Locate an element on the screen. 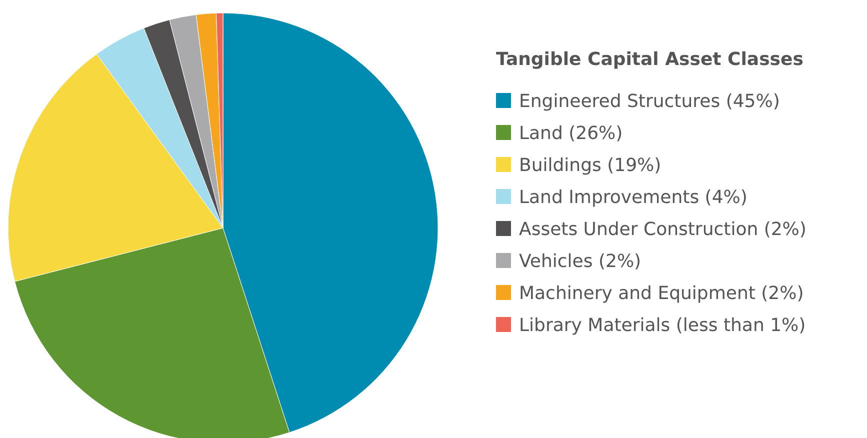  legend-title: Tangible Capital Asset Classes is located at coordinates (650, 59).